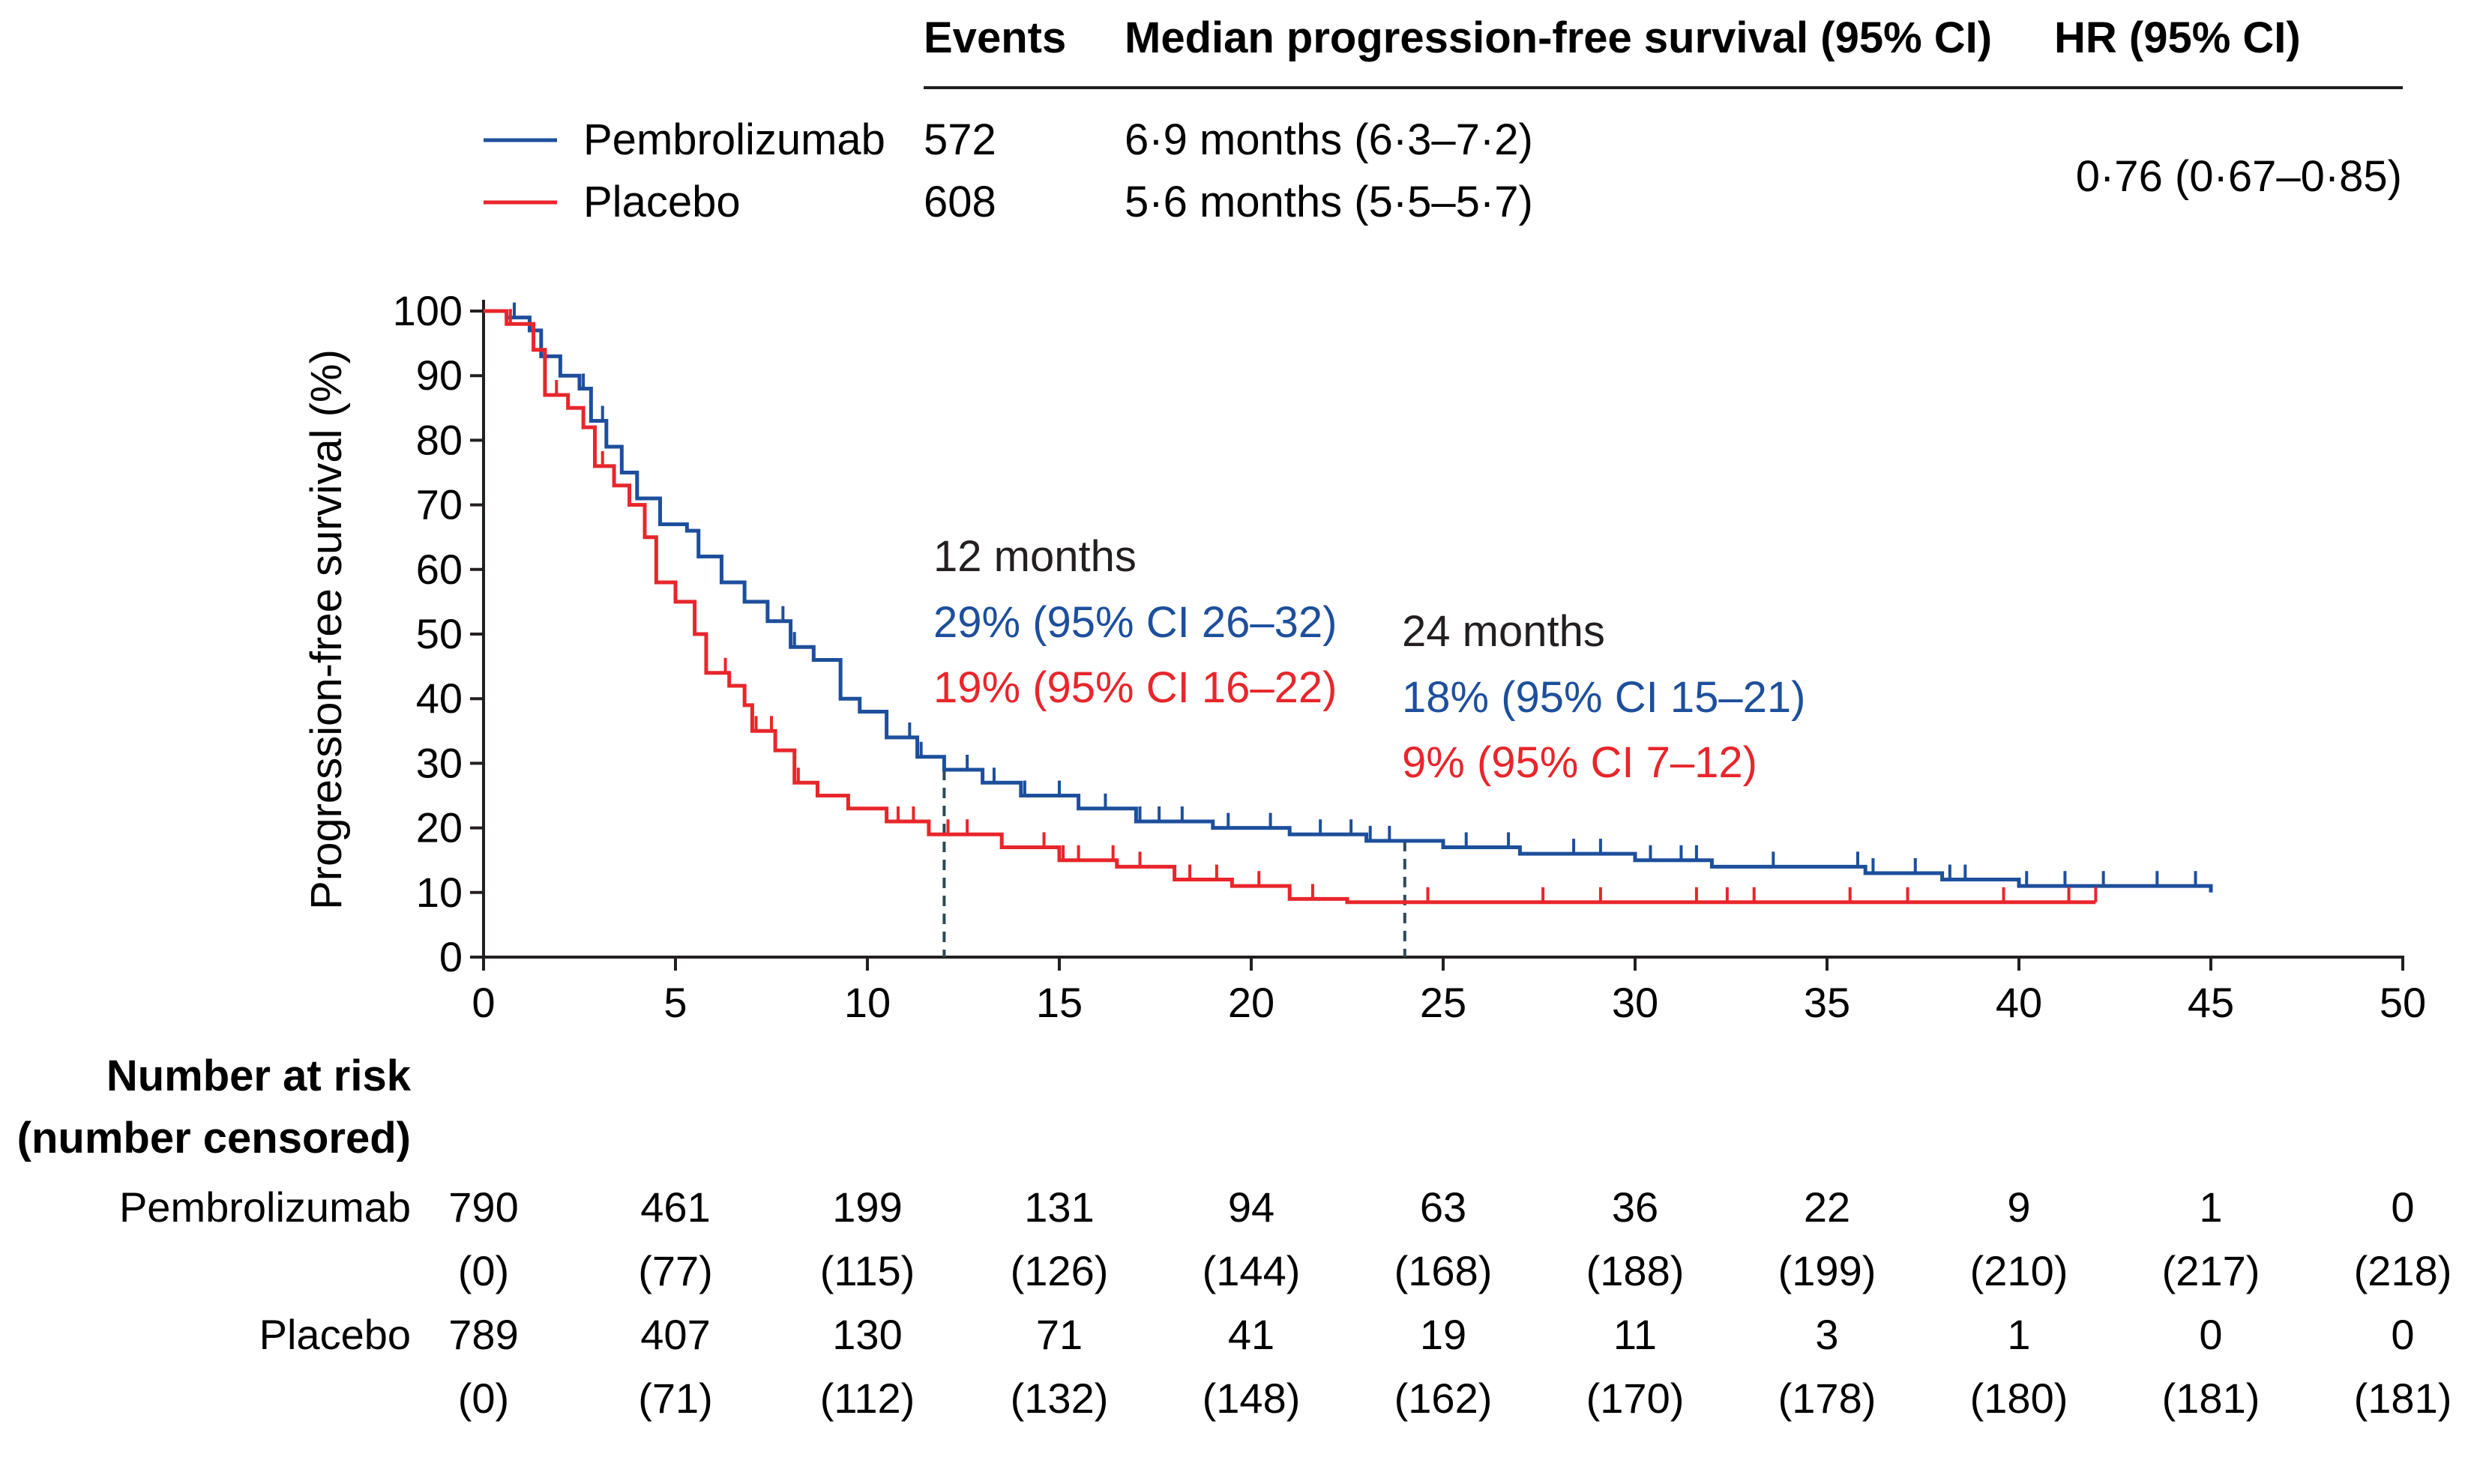  I want to click on events-pembrolizumab: 572, so click(960, 139).